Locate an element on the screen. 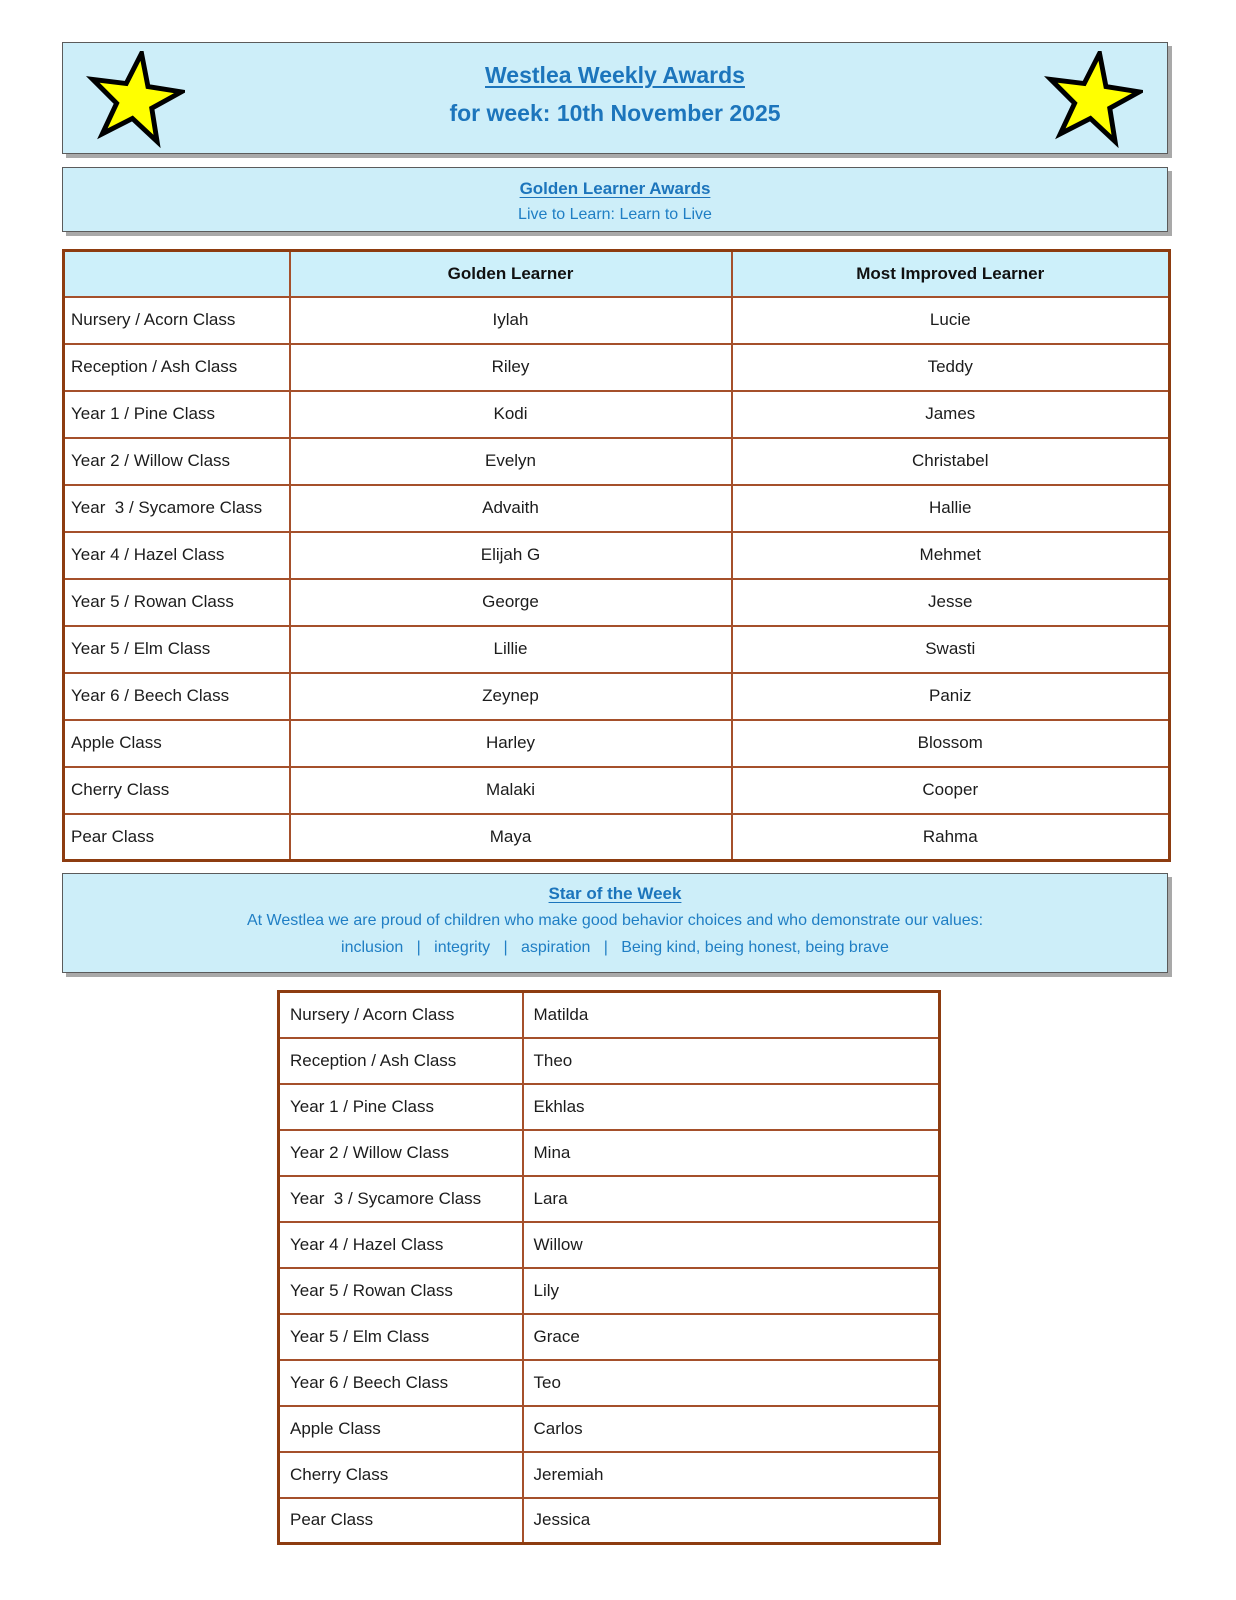 The height and width of the screenshot is (1600, 1236). star-of-week-name: Carlos is located at coordinates (731, 1428).